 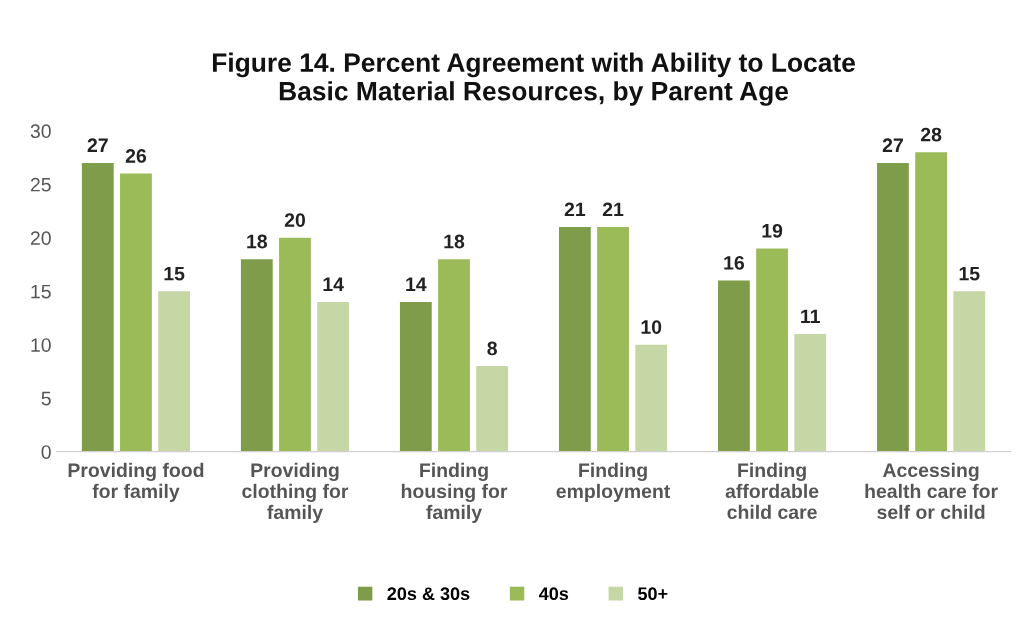 What do you see at coordinates (46, 452) in the screenshot?
I see `y-tick-label: 0` at bounding box center [46, 452].